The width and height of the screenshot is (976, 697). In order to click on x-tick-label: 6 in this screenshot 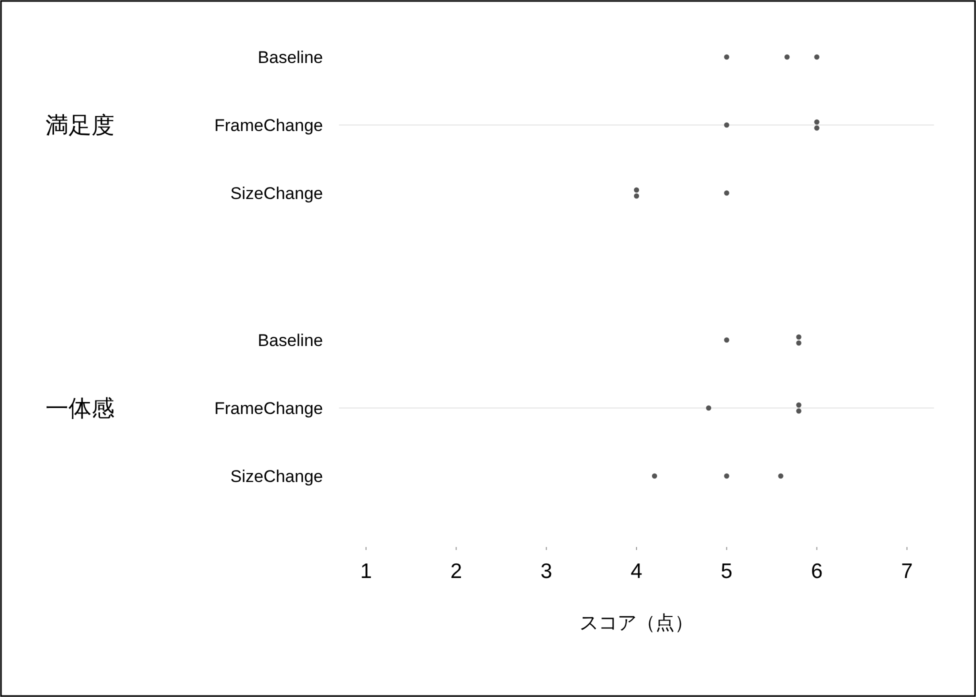, I will do `click(816, 571)`.